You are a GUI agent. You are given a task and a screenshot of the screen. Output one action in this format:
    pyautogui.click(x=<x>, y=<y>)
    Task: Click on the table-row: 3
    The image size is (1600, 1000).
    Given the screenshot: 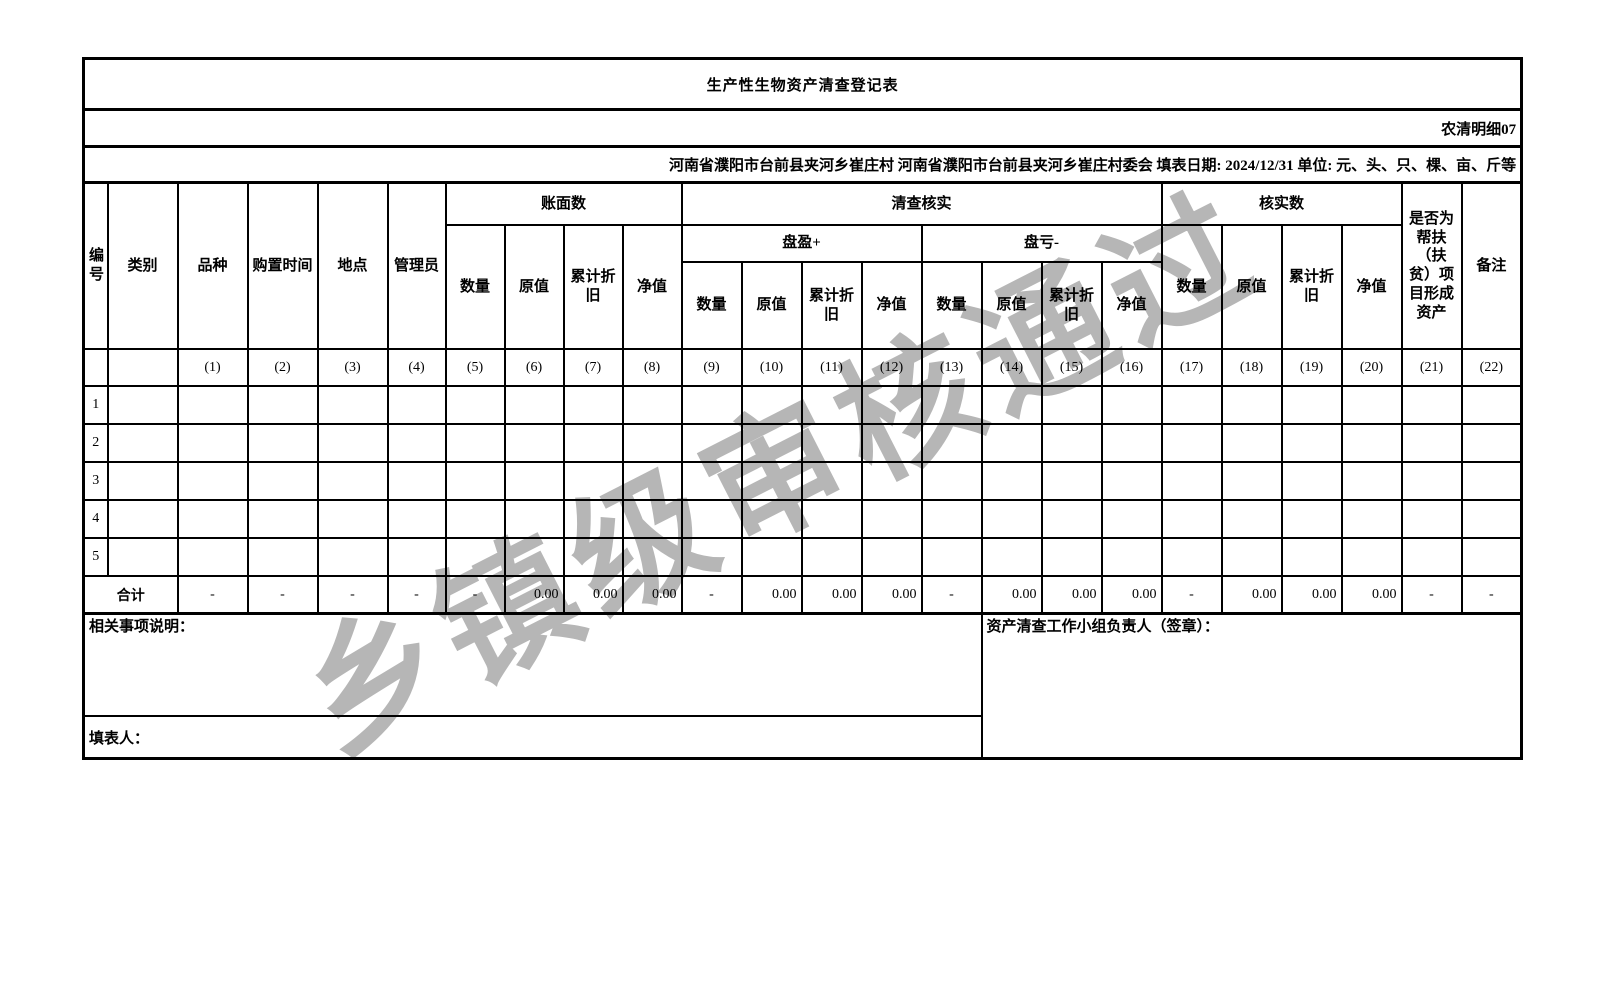 What is the action you would take?
    pyautogui.click(x=802, y=481)
    